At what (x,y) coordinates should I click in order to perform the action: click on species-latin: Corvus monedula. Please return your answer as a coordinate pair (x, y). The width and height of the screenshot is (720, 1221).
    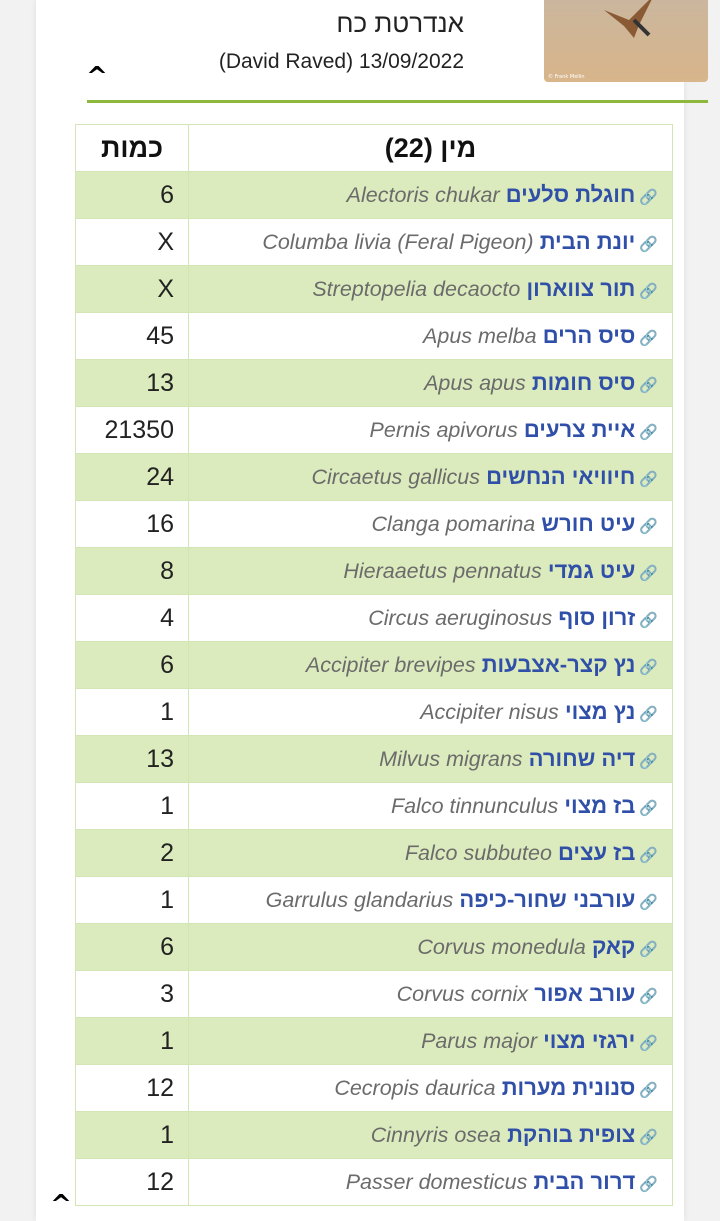
    Looking at the image, I should click on (501, 947).